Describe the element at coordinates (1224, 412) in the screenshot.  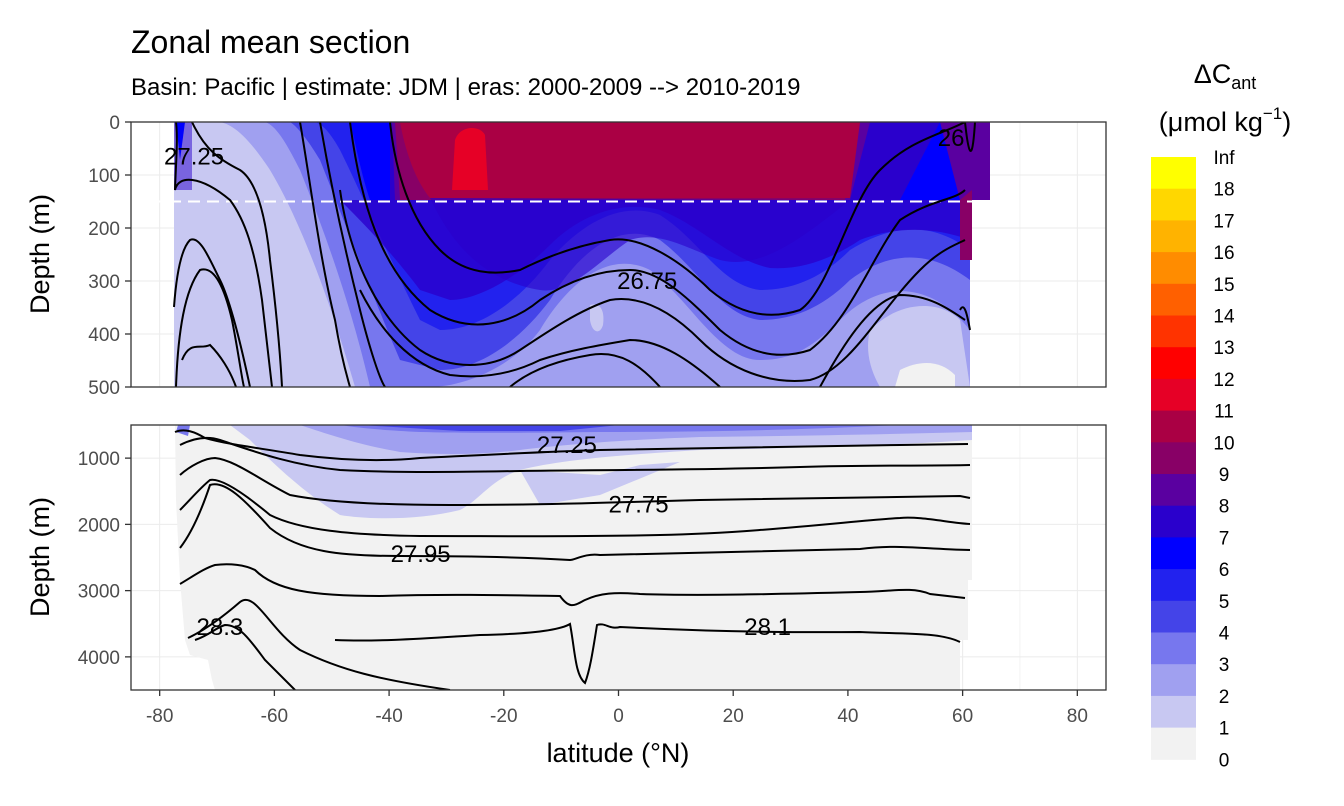
I see `legend-label: 11` at that location.